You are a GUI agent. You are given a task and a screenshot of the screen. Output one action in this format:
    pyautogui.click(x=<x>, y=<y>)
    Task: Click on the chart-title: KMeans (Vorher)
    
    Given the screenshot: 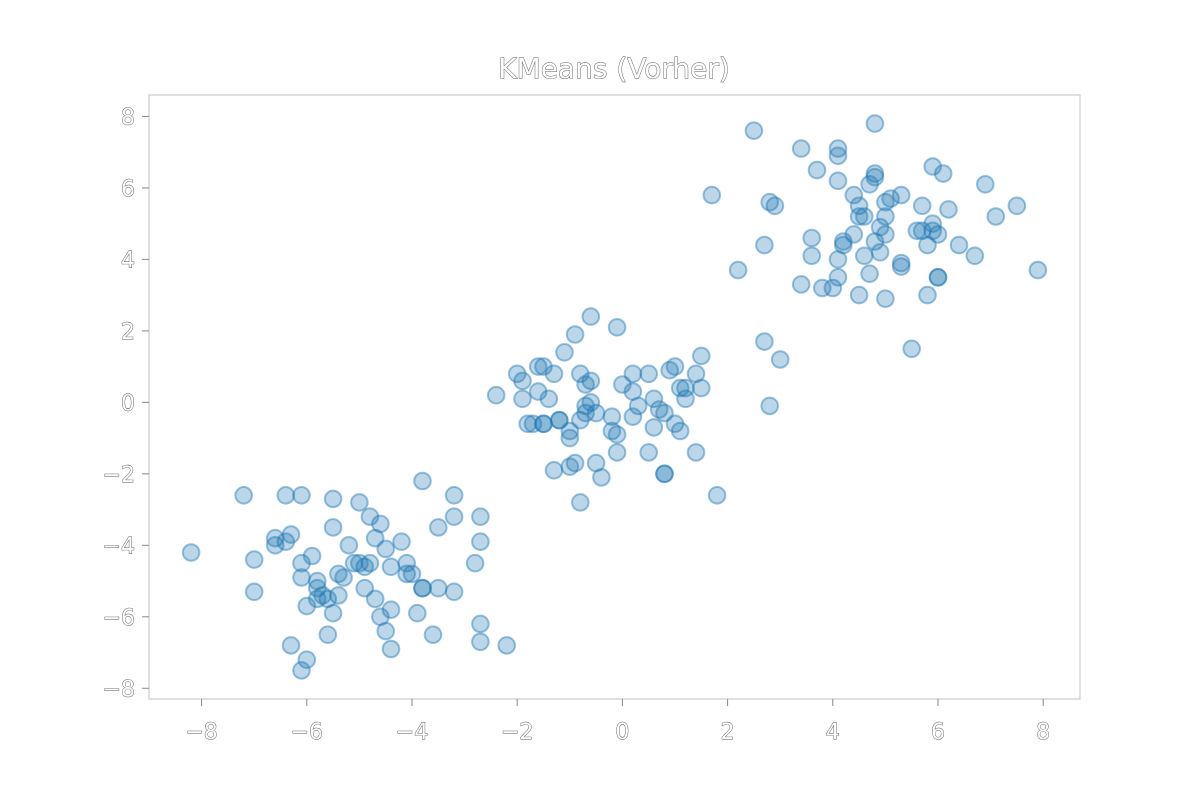 What is the action you would take?
    pyautogui.click(x=614, y=68)
    